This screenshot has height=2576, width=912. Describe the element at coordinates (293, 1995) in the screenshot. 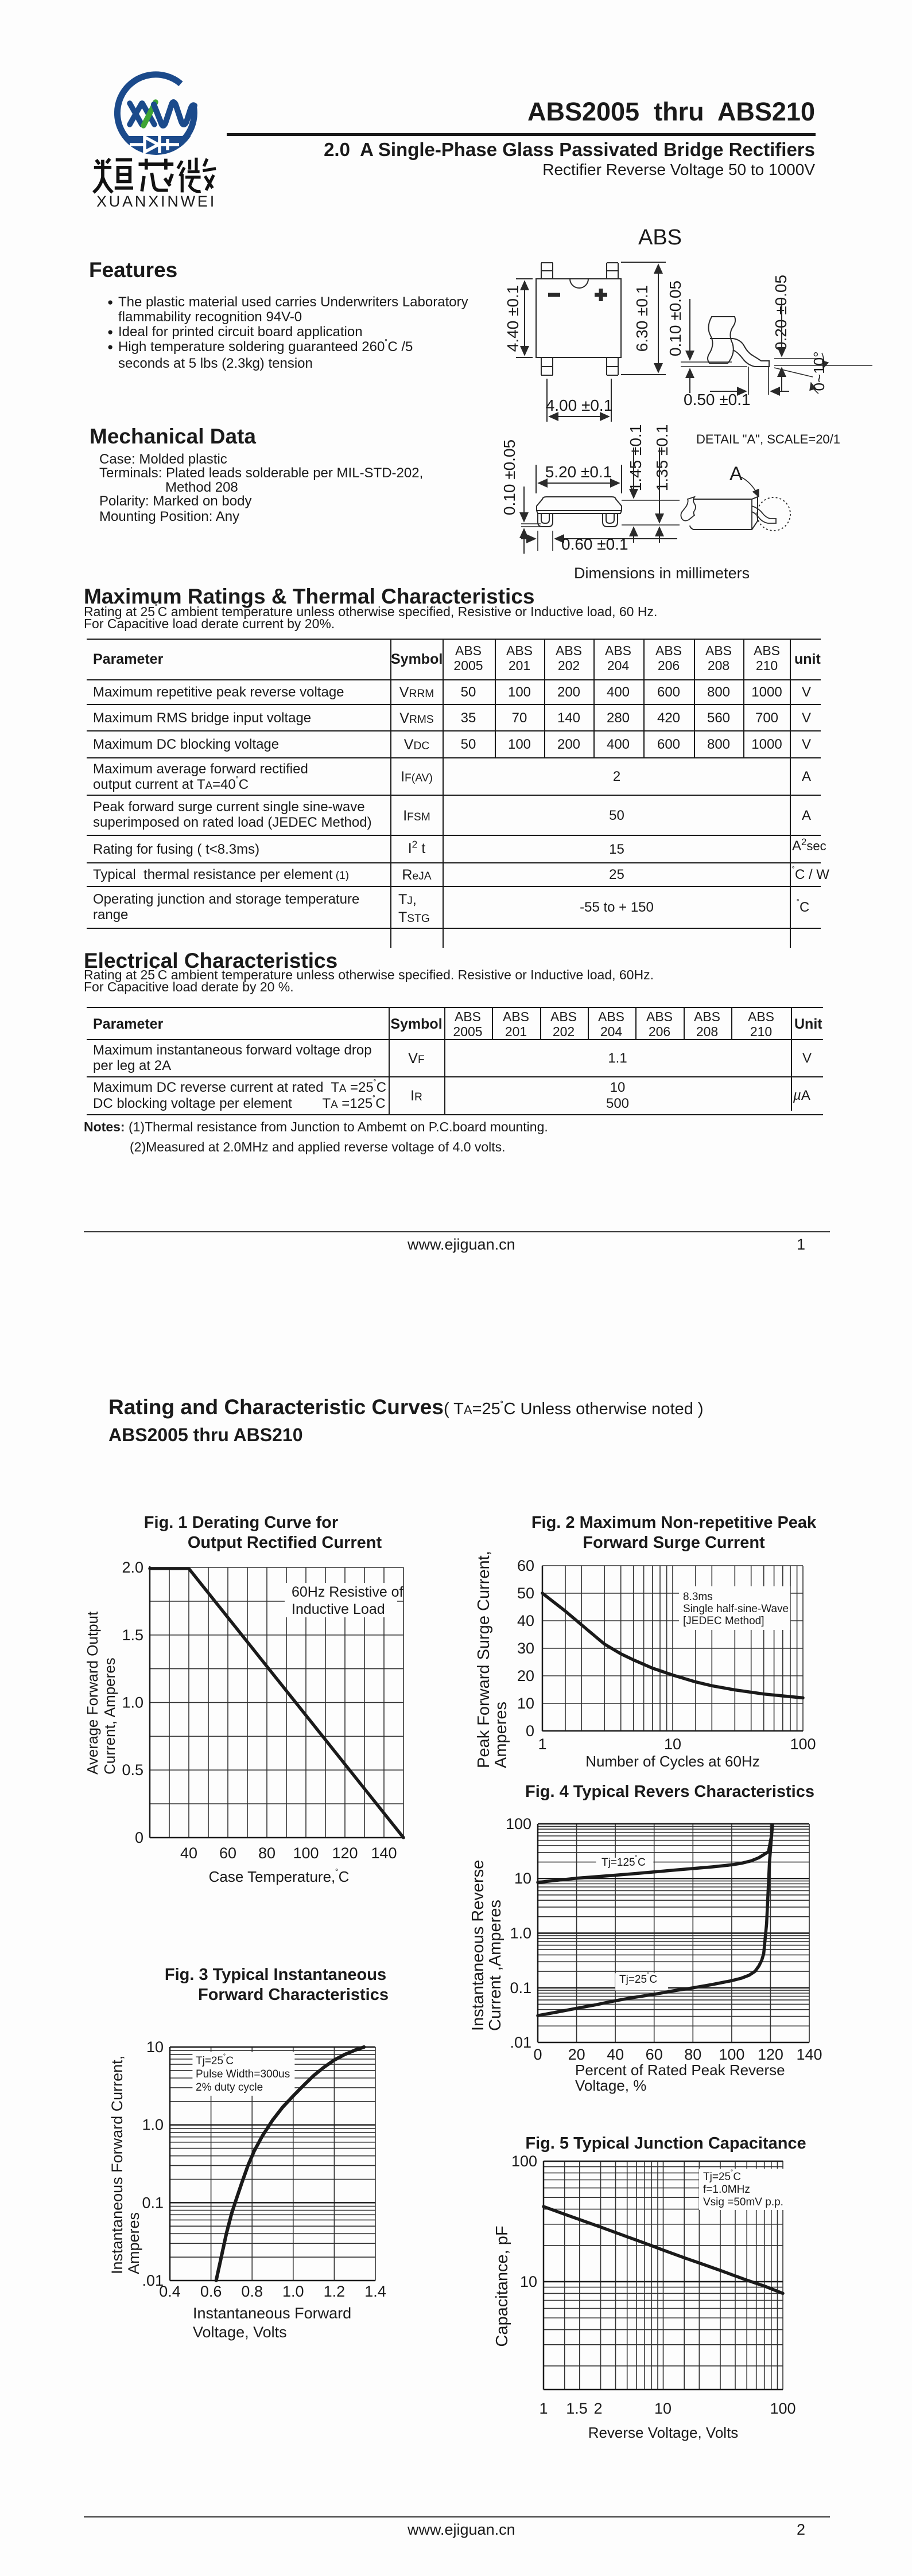

I see `svg-text: Forward Characteristics` at that location.